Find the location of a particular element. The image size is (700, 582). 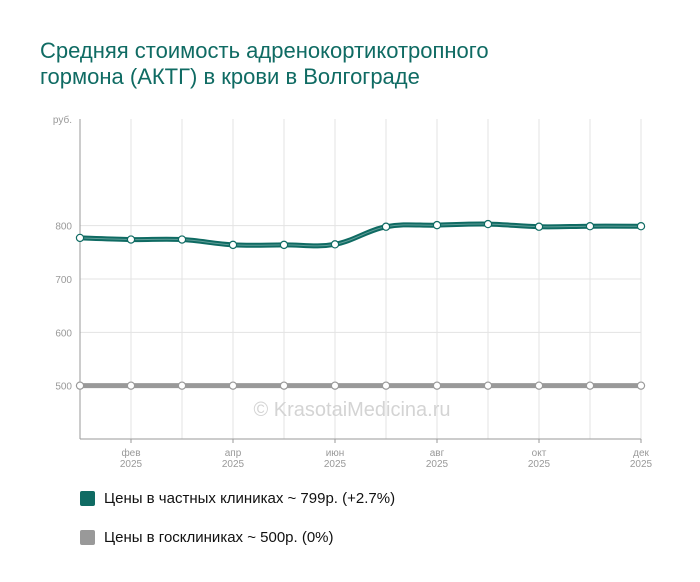

watermark: © KrasotaiMedicina.ru is located at coordinates (351, 410).